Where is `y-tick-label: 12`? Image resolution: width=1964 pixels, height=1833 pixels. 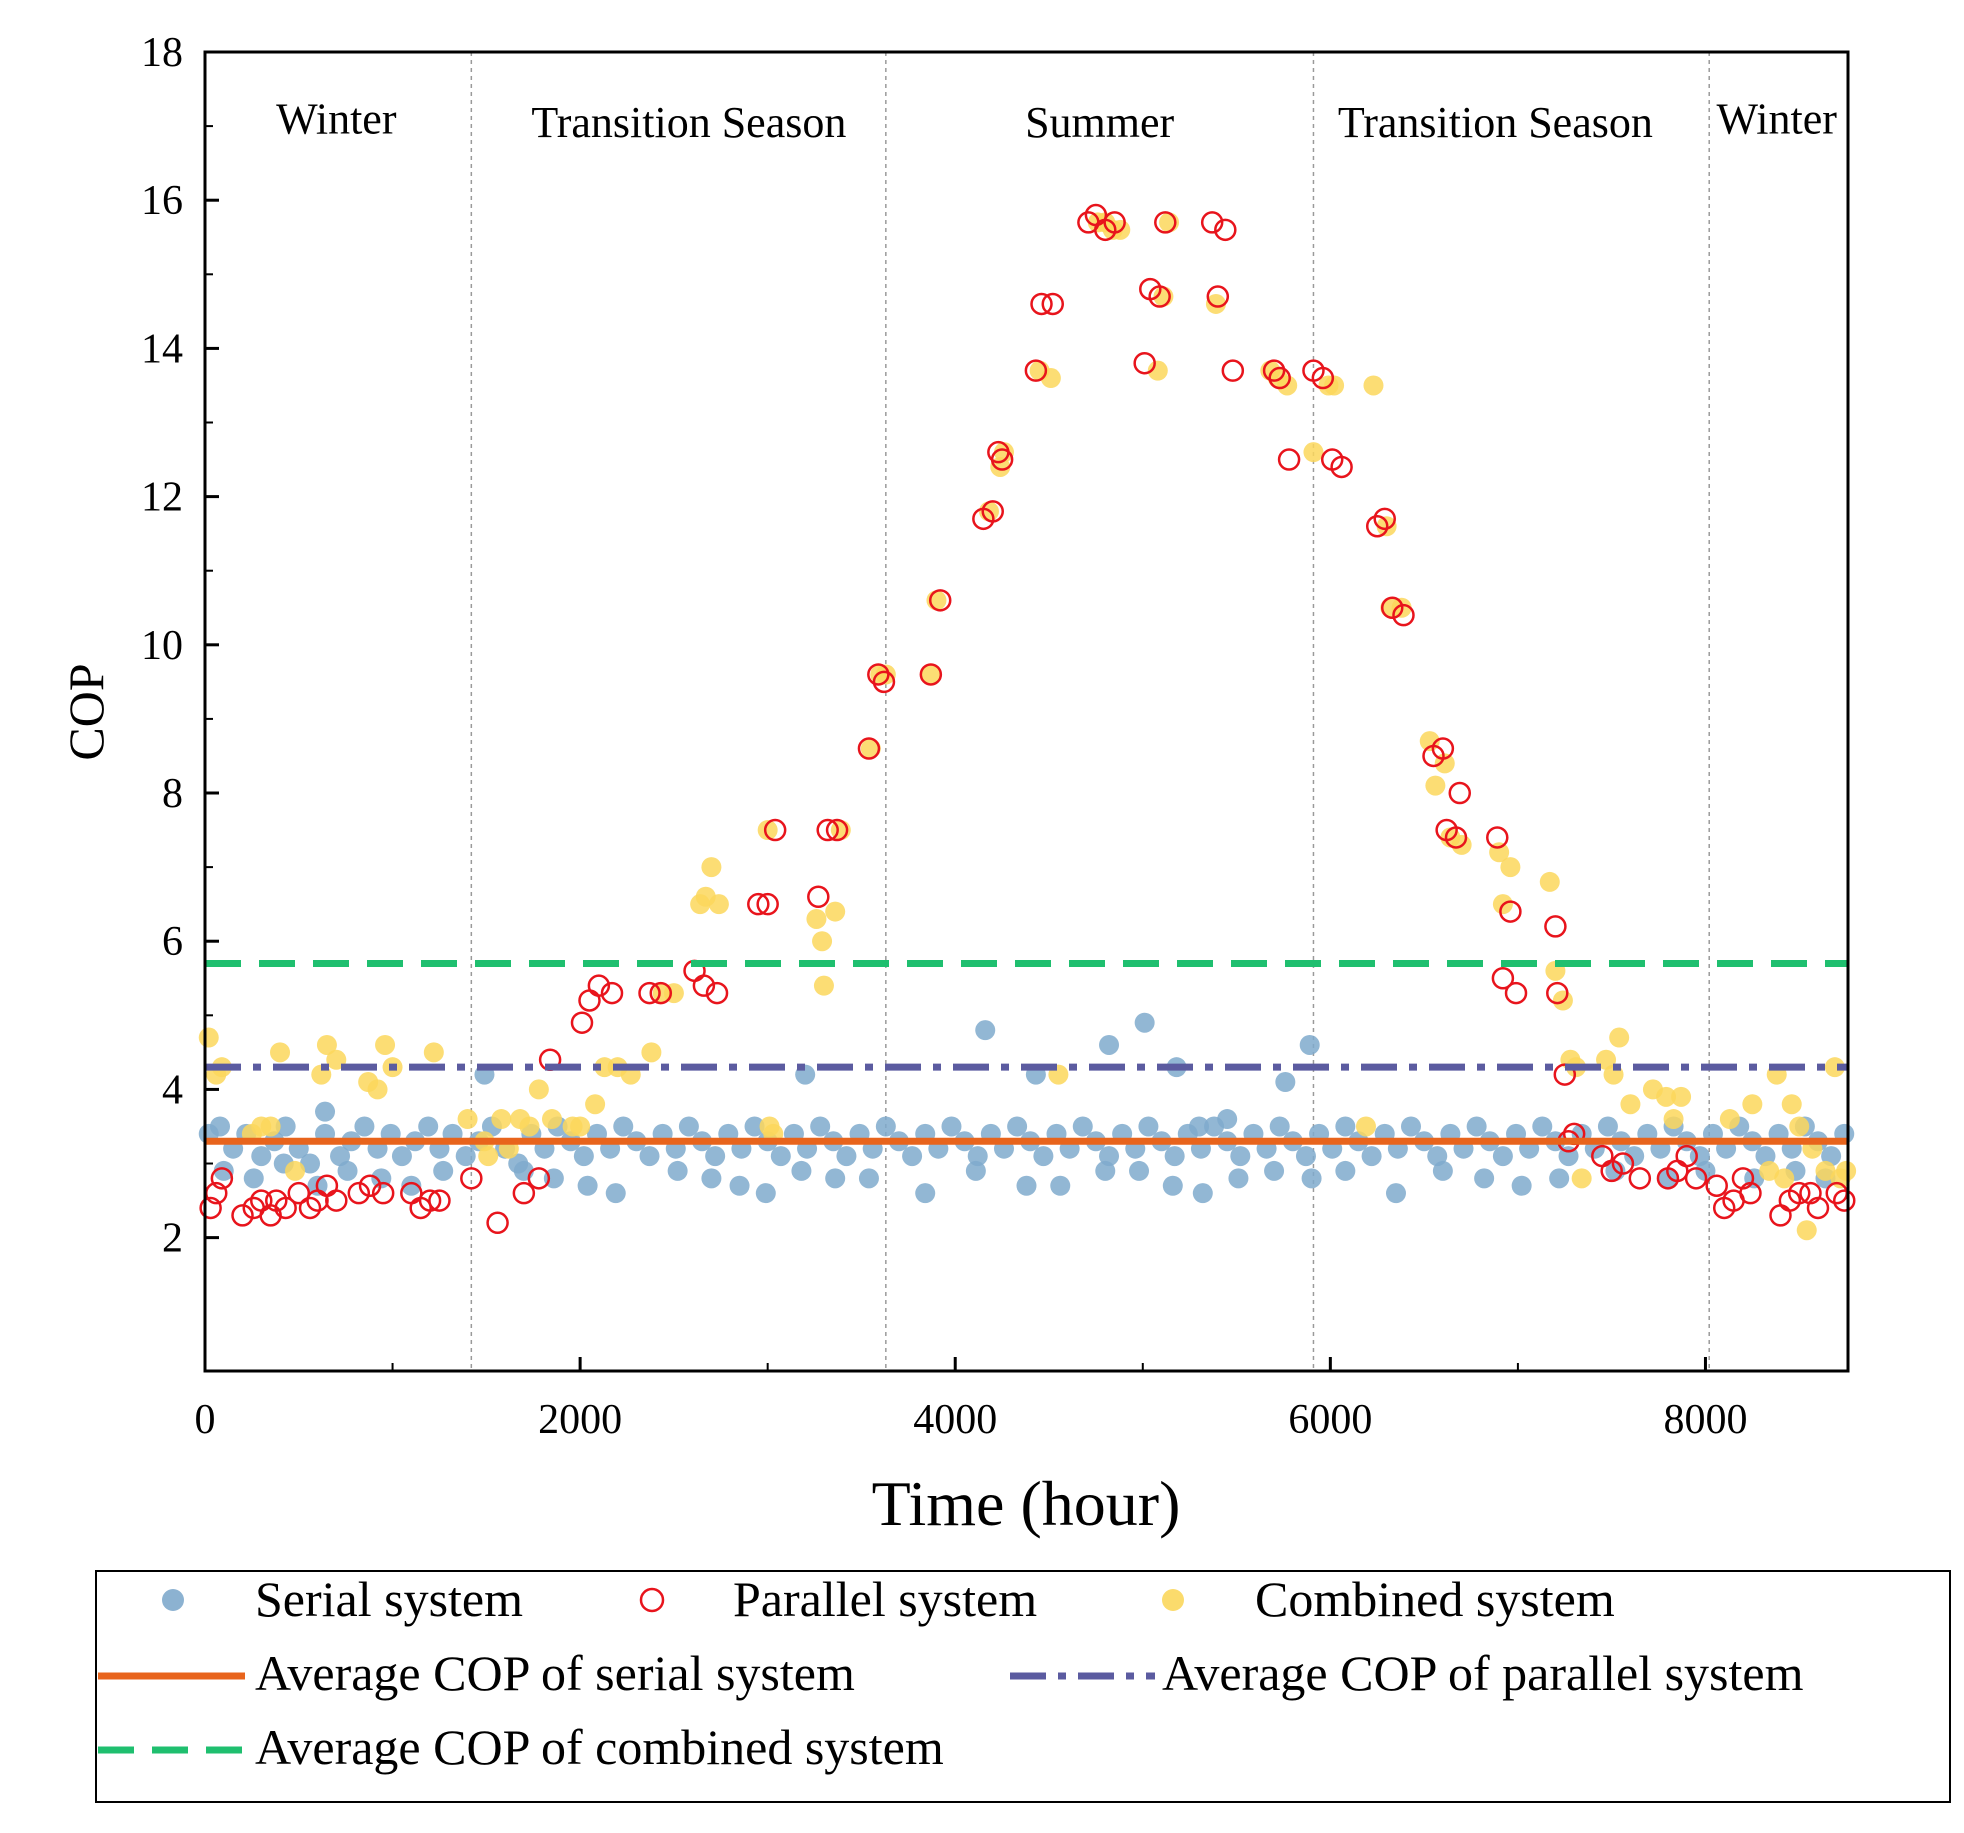
y-tick-label: 12 is located at coordinates (162, 498).